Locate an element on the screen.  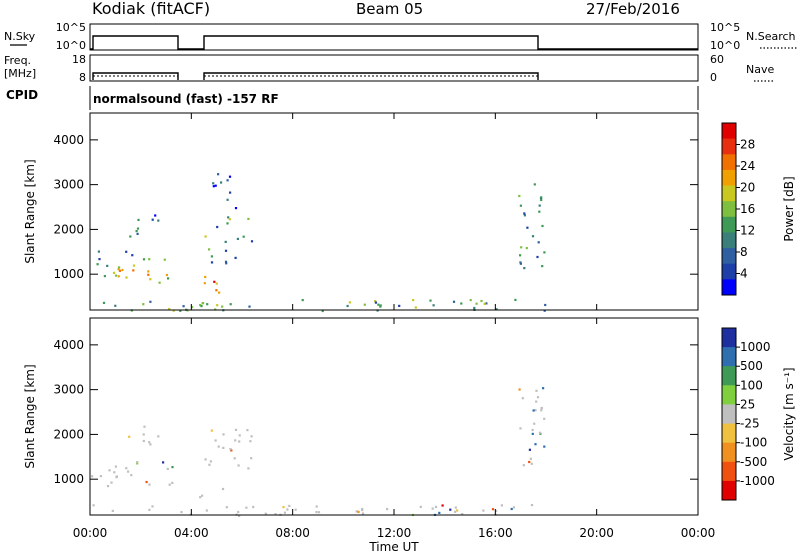
nsky-tick-bottom-left: 10^0 is located at coordinates (71, 45).